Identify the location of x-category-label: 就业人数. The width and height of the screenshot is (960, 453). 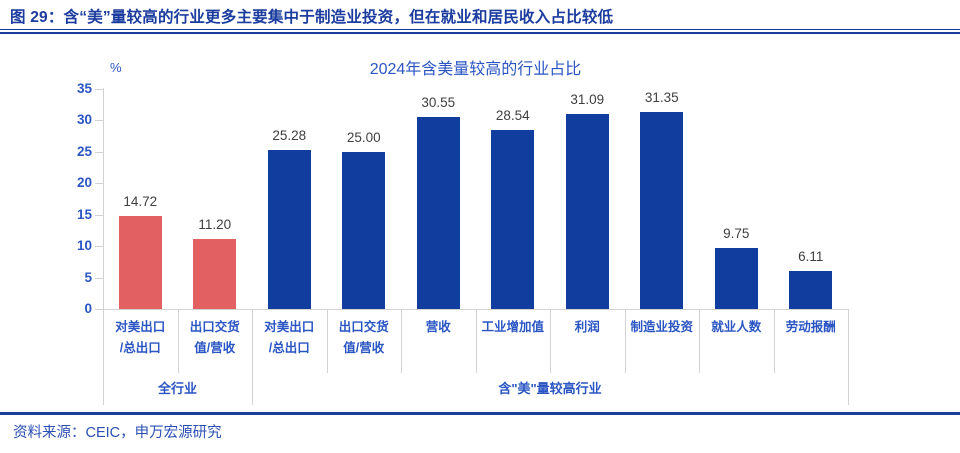
(736, 327).